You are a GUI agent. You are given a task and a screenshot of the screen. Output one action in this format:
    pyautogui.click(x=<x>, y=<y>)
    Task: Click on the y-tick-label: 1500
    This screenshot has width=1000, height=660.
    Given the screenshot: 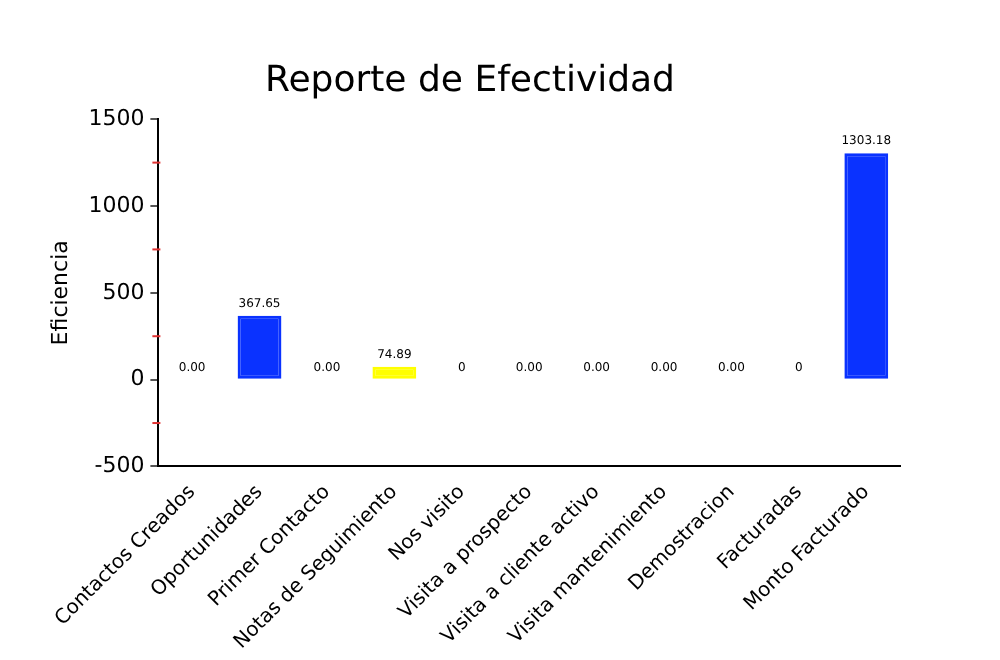 What is the action you would take?
    pyautogui.click(x=116, y=117)
    